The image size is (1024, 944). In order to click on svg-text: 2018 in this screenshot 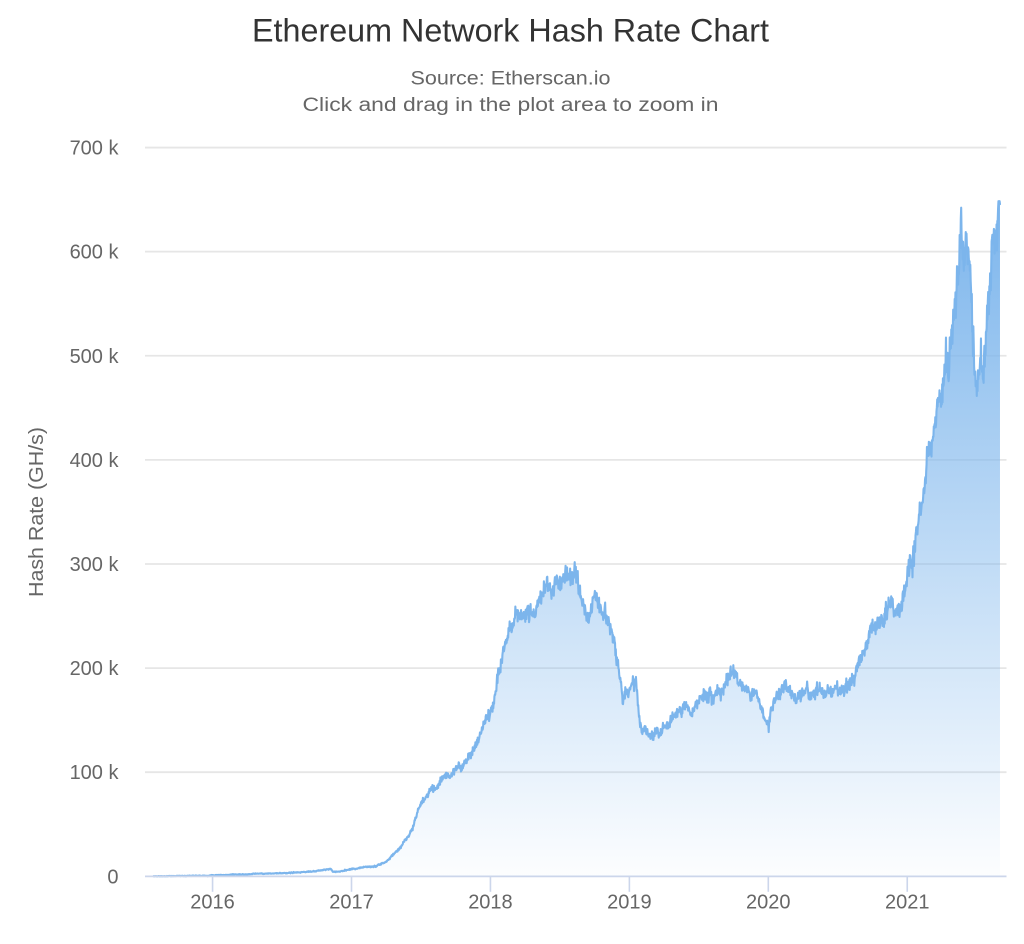, I will do `click(490, 903)`.